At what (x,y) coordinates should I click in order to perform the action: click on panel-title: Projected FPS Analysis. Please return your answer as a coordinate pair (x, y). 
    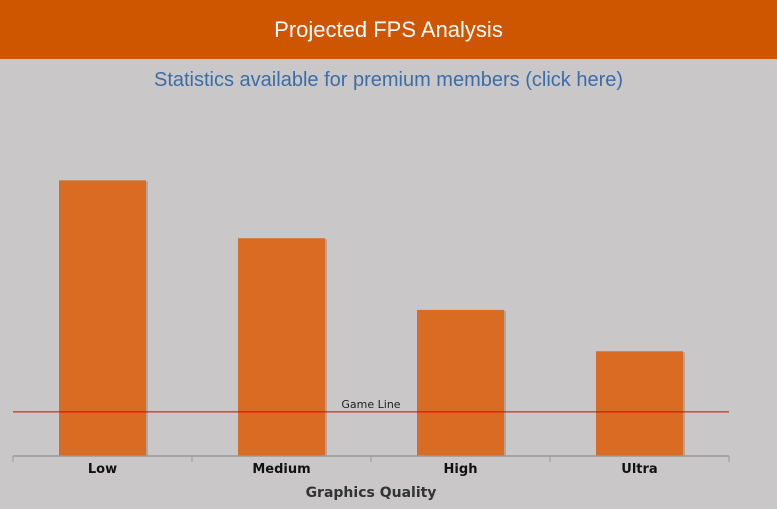
    Looking at the image, I should click on (388, 29).